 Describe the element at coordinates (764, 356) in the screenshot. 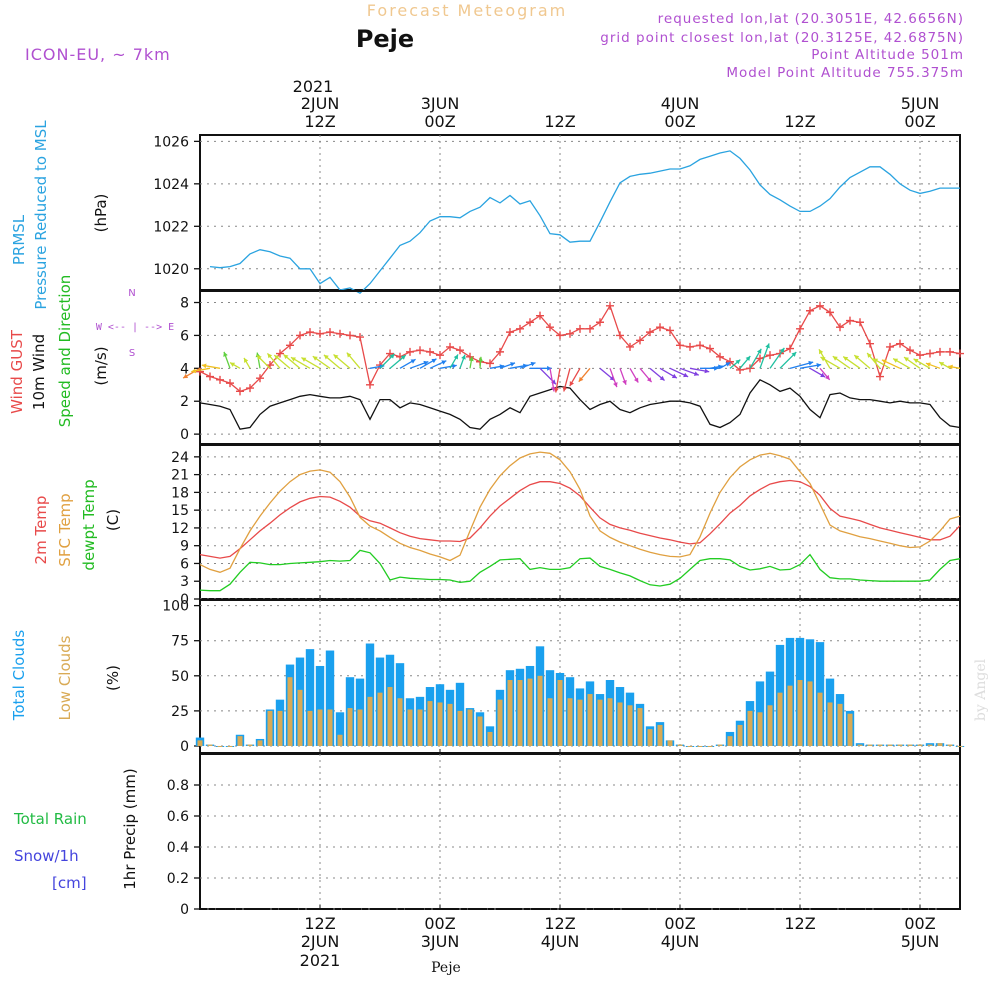

I see `wind-arrow` at that location.